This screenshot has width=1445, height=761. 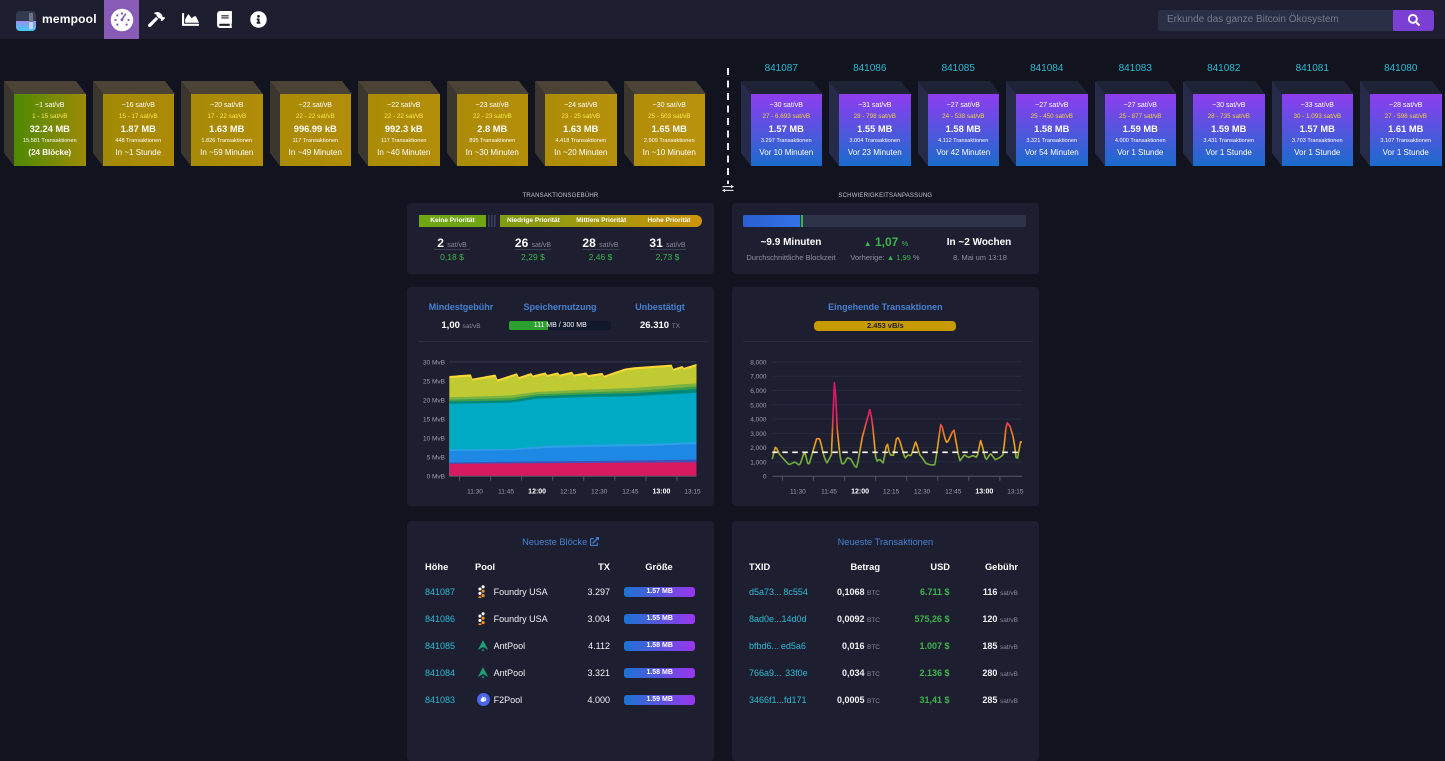 I want to click on svg-text: 30 MvB, so click(x=434, y=362).